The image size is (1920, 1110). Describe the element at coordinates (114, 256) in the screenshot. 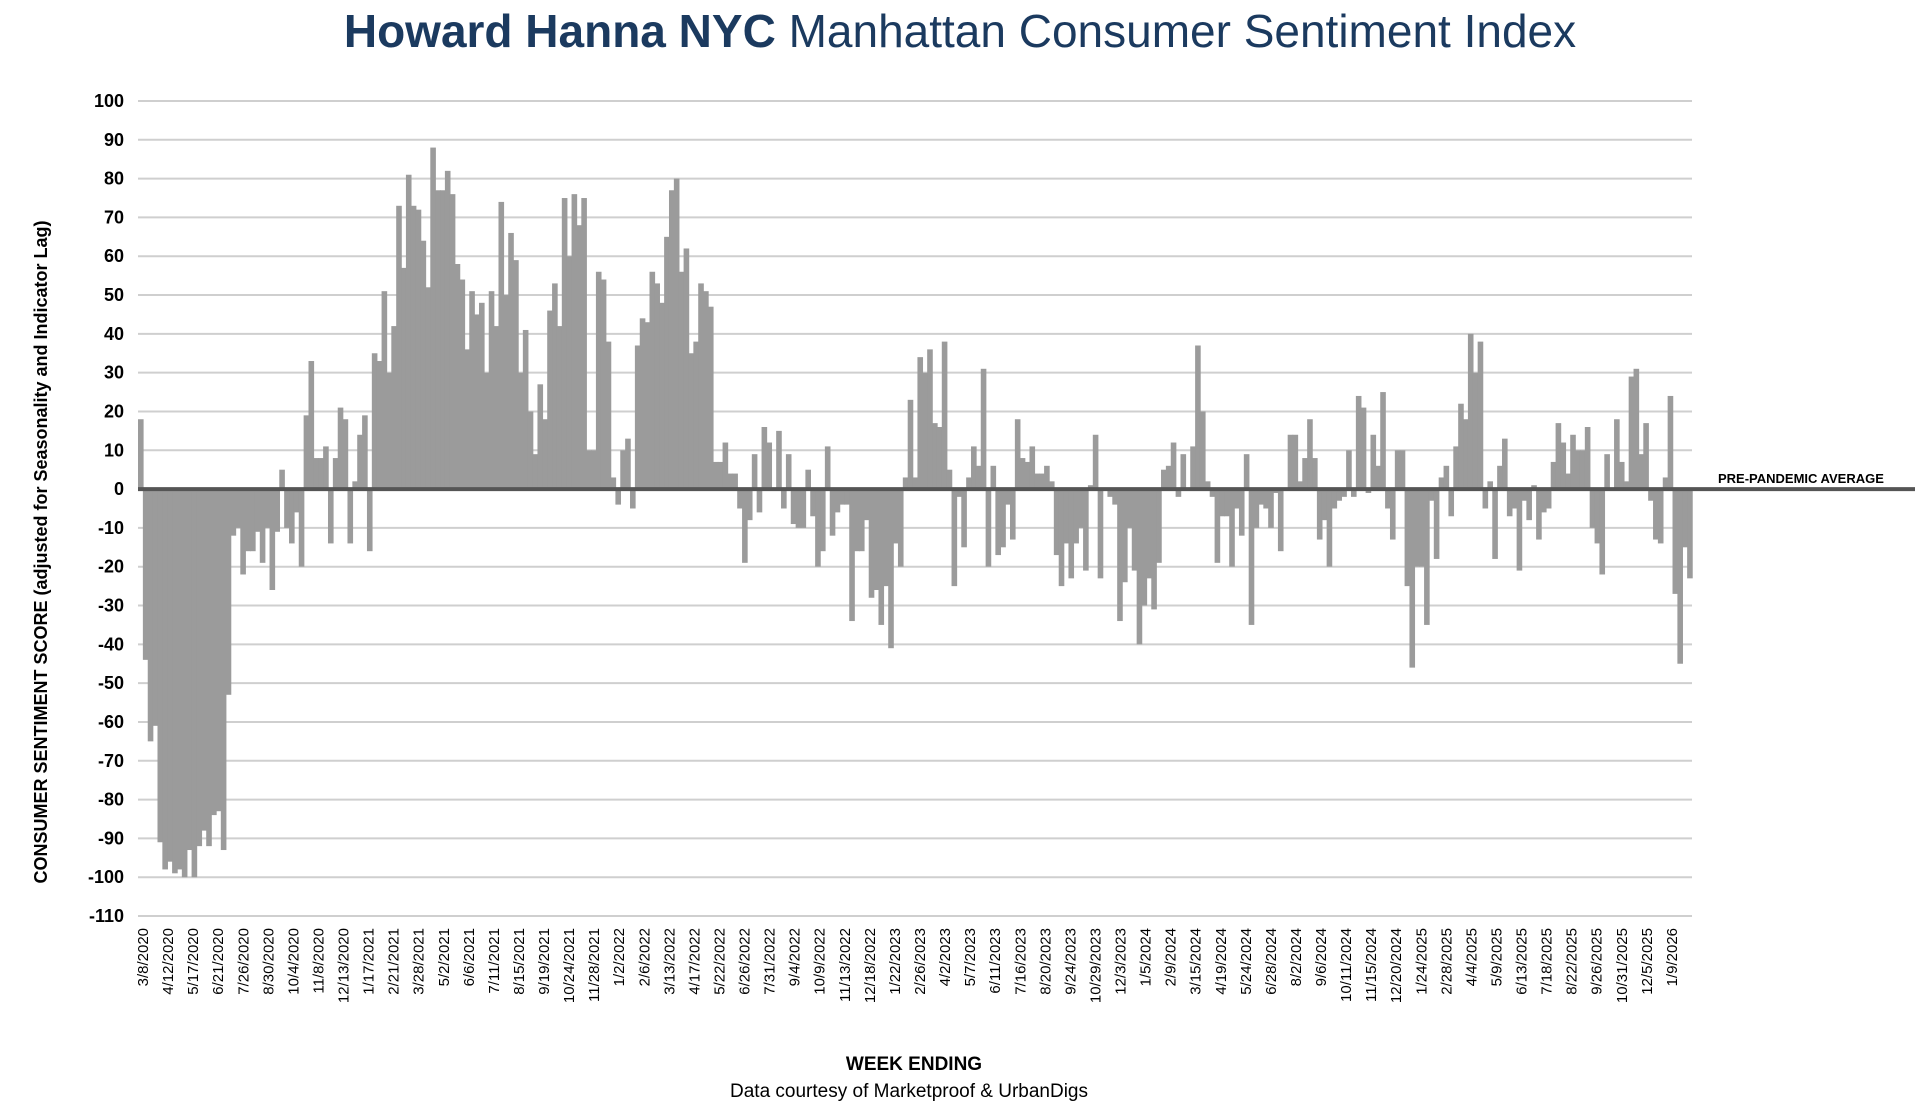

I see `y-tick-label: 60` at that location.